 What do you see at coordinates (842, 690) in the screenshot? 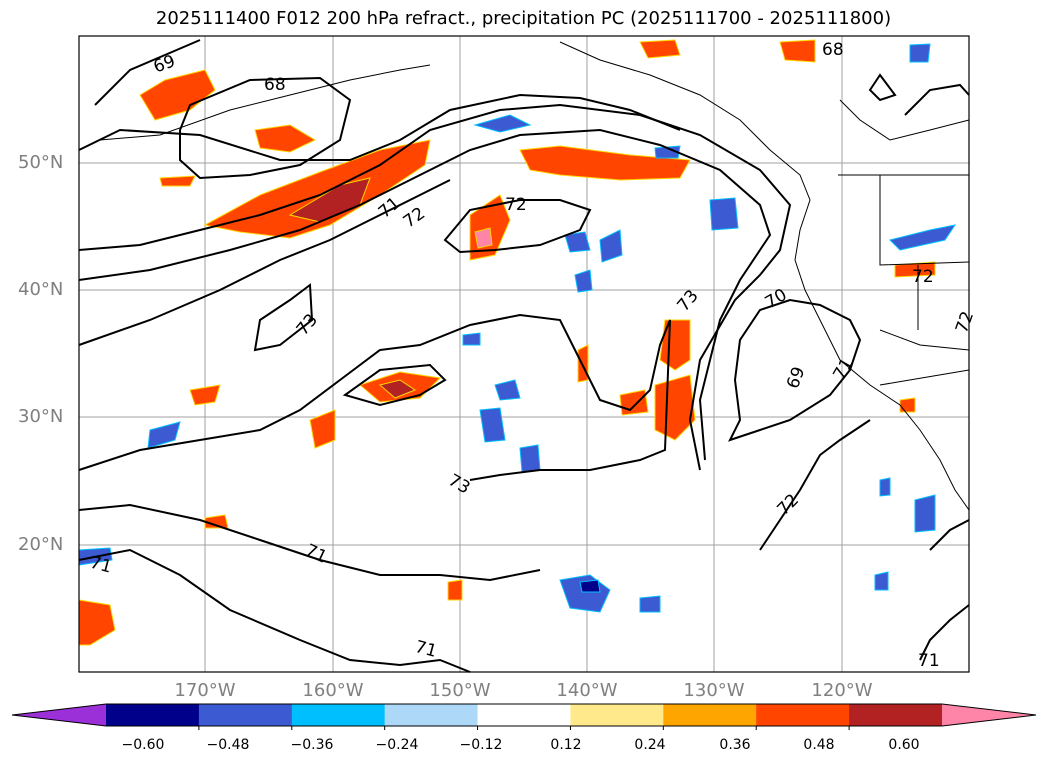
I see `lon-label-120w: 120°W` at bounding box center [842, 690].